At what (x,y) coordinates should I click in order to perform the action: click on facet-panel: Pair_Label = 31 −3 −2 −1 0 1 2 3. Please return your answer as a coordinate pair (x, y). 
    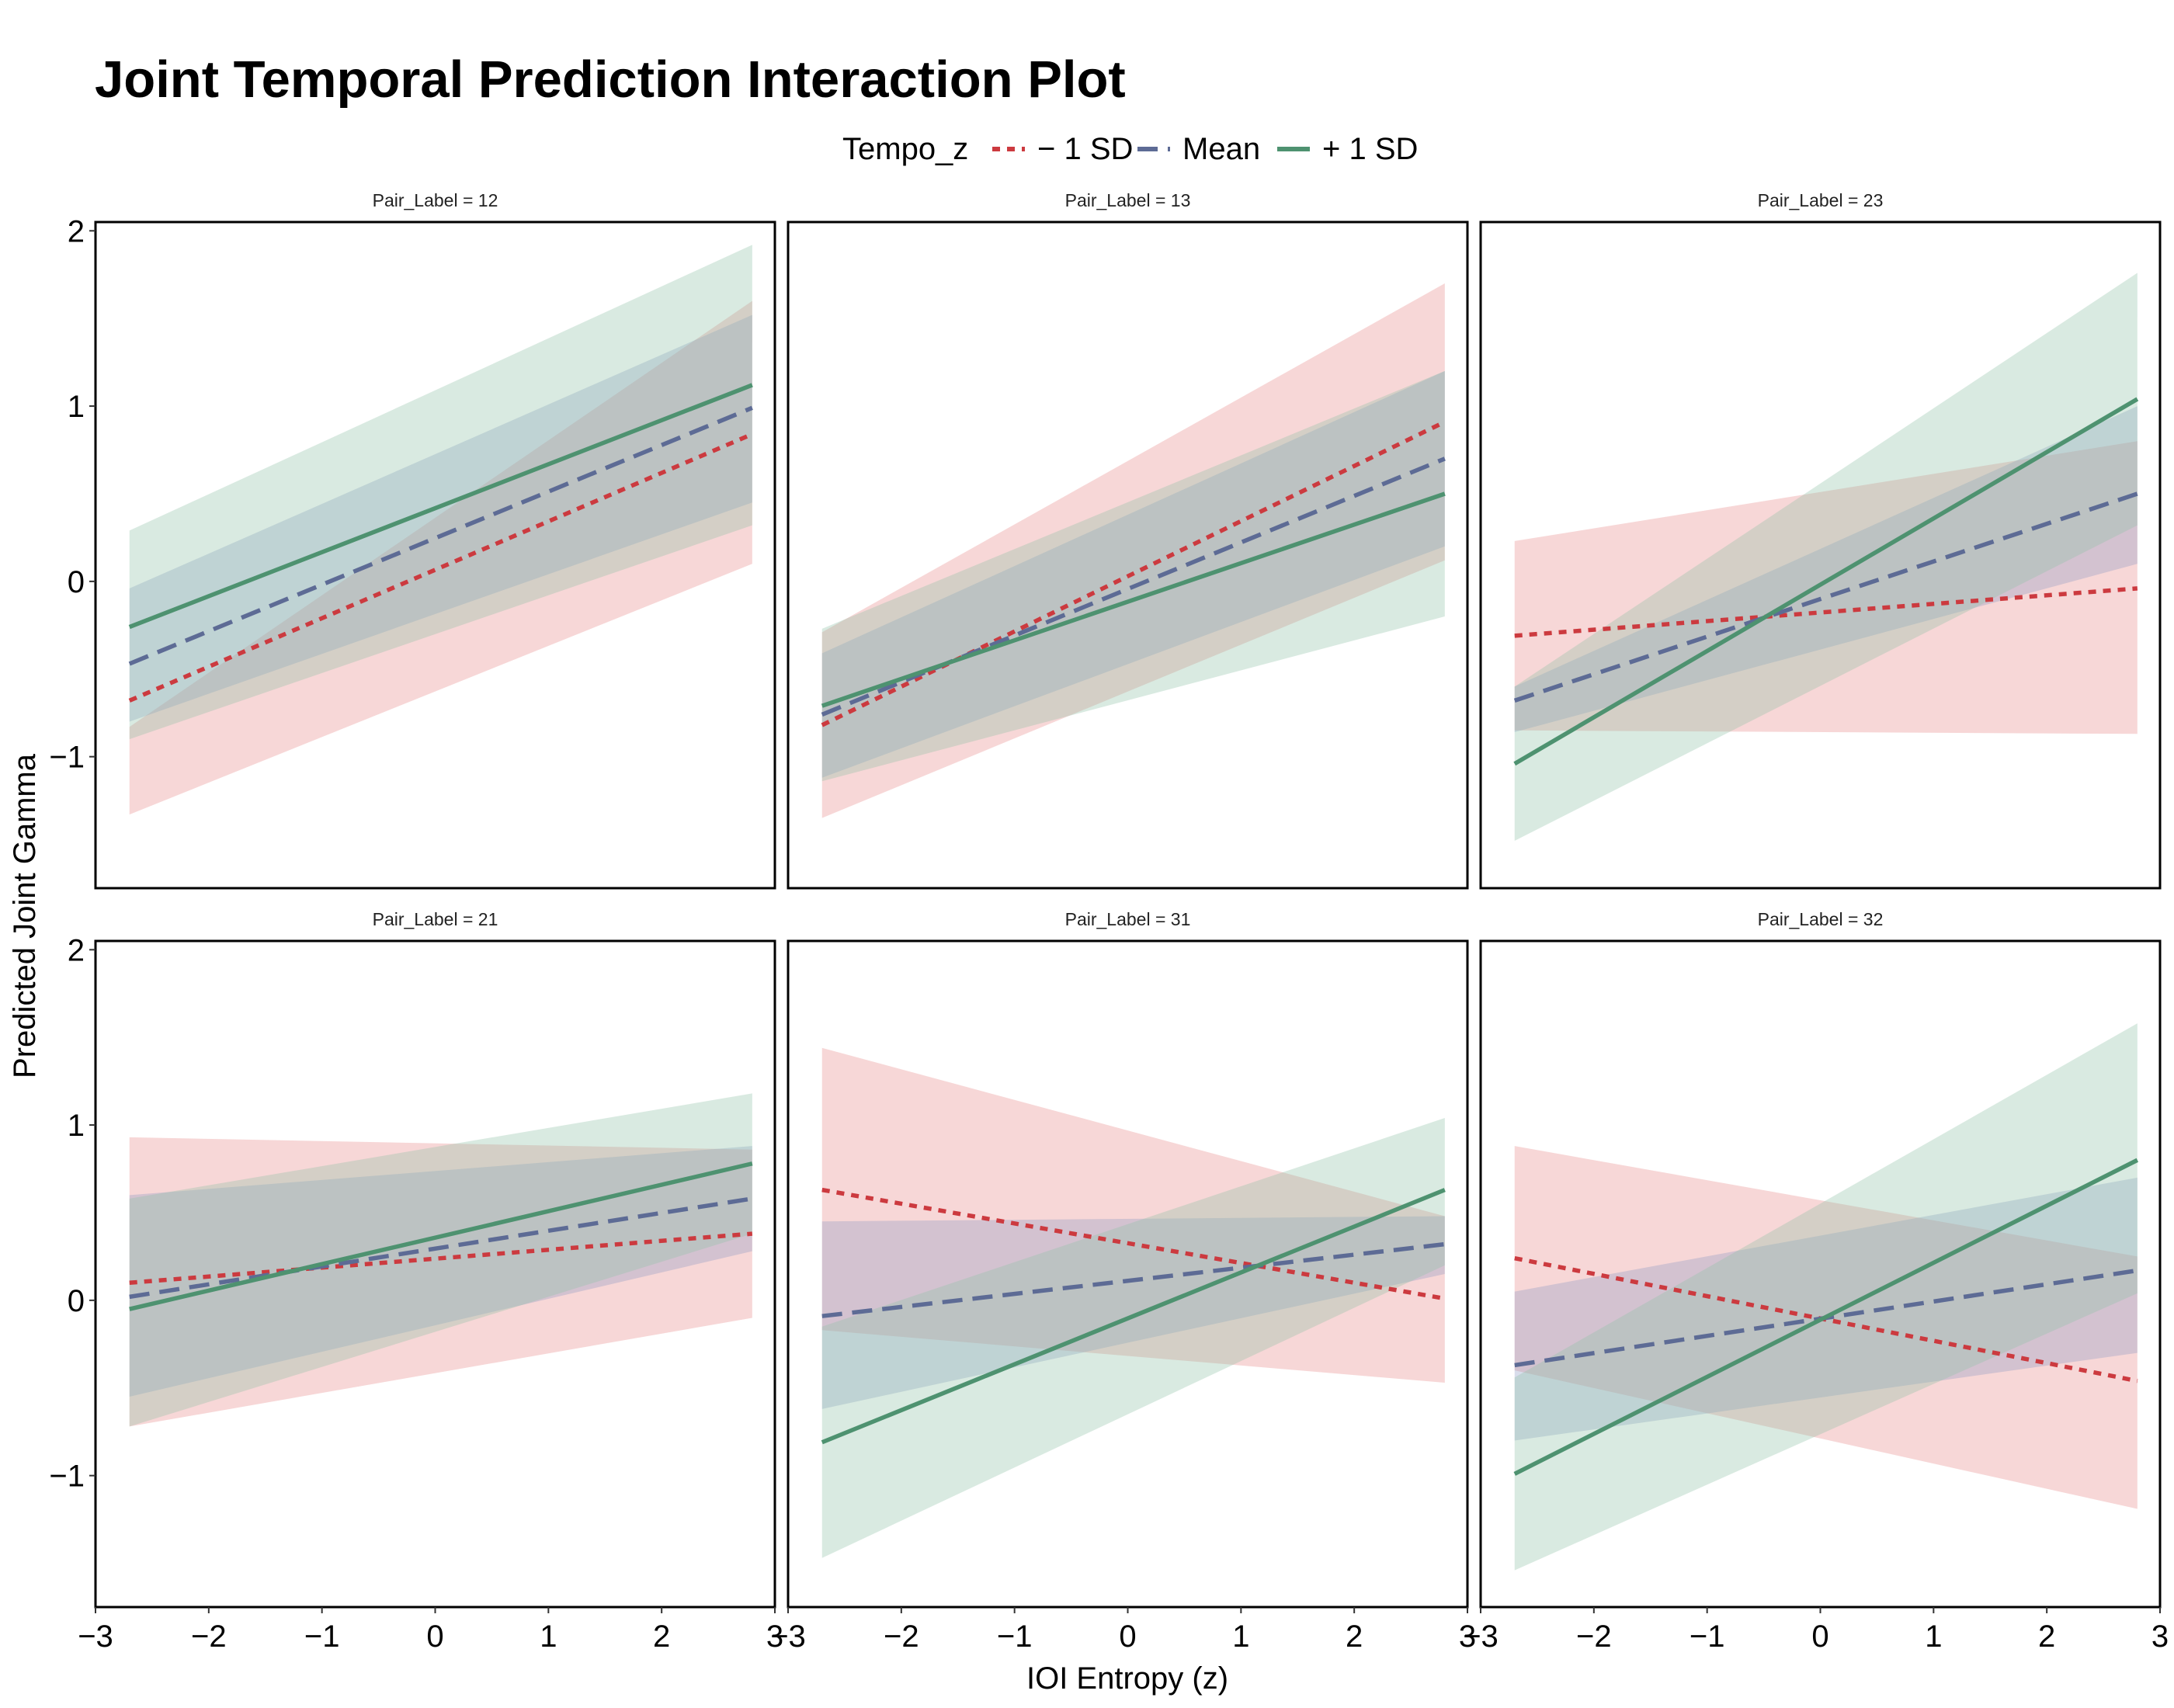
    Looking at the image, I should click on (1123, 1281).